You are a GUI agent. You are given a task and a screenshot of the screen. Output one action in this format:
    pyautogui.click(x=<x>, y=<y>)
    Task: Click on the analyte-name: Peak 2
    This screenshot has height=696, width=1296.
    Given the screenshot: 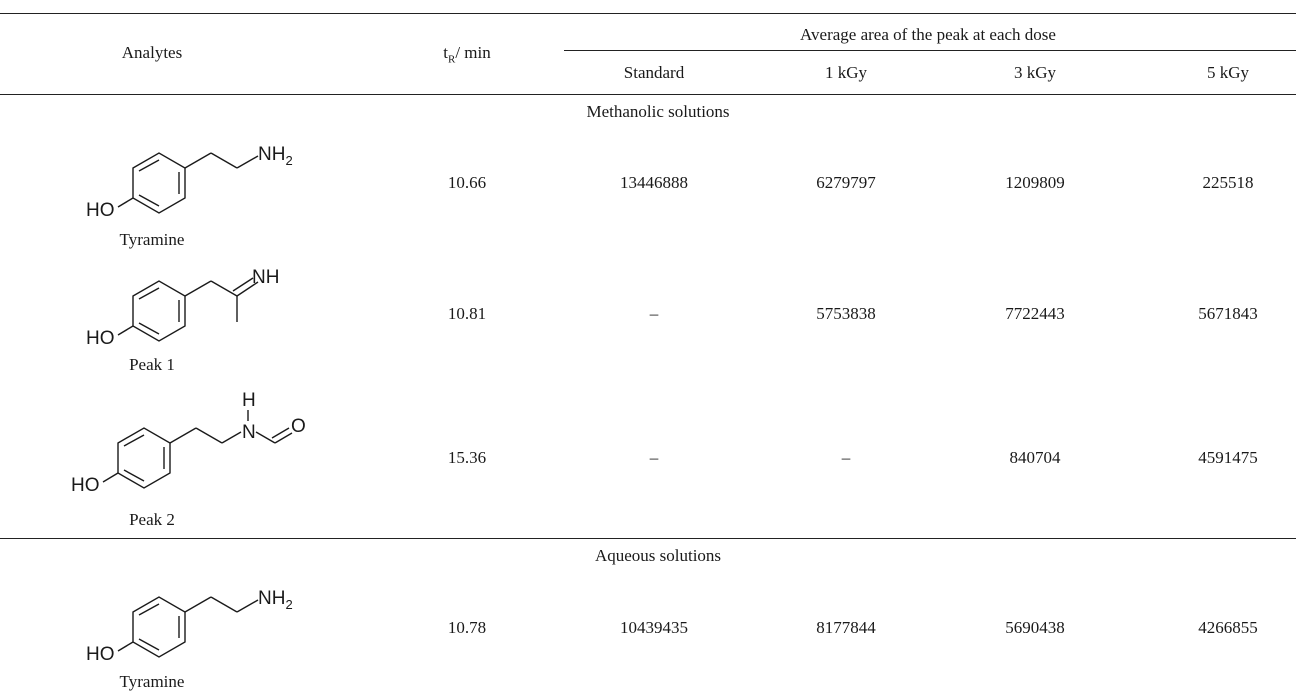 What is the action you would take?
    pyautogui.click(x=152, y=520)
    